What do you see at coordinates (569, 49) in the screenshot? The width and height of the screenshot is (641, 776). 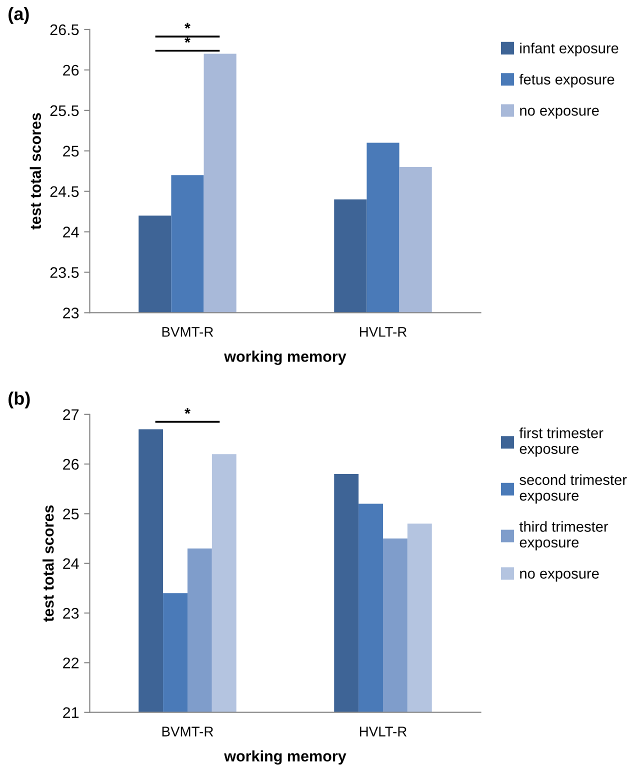 I see `legend-label: infant exposure` at bounding box center [569, 49].